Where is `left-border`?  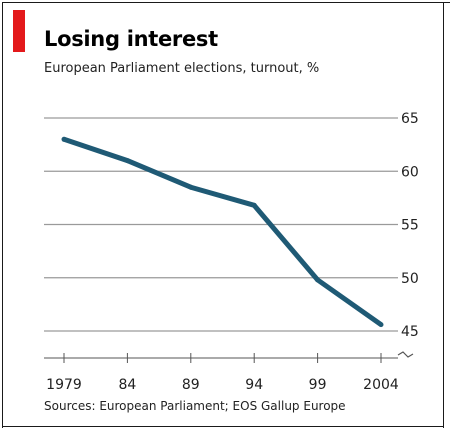 left-border is located at coordinates (2, 215).